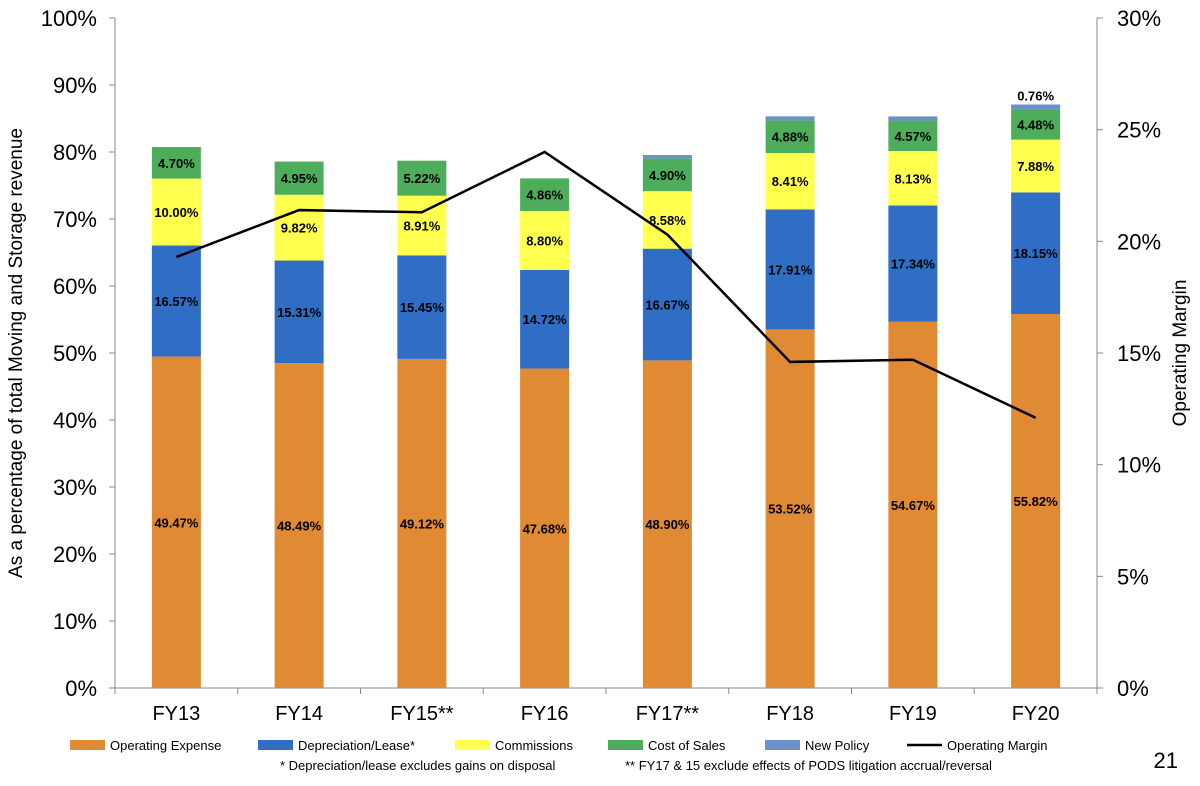  What do you see at coordinates (1139, 130) in the screenshot?
I see `right-tick-label: 25%` at bounding box center [1139, 130].